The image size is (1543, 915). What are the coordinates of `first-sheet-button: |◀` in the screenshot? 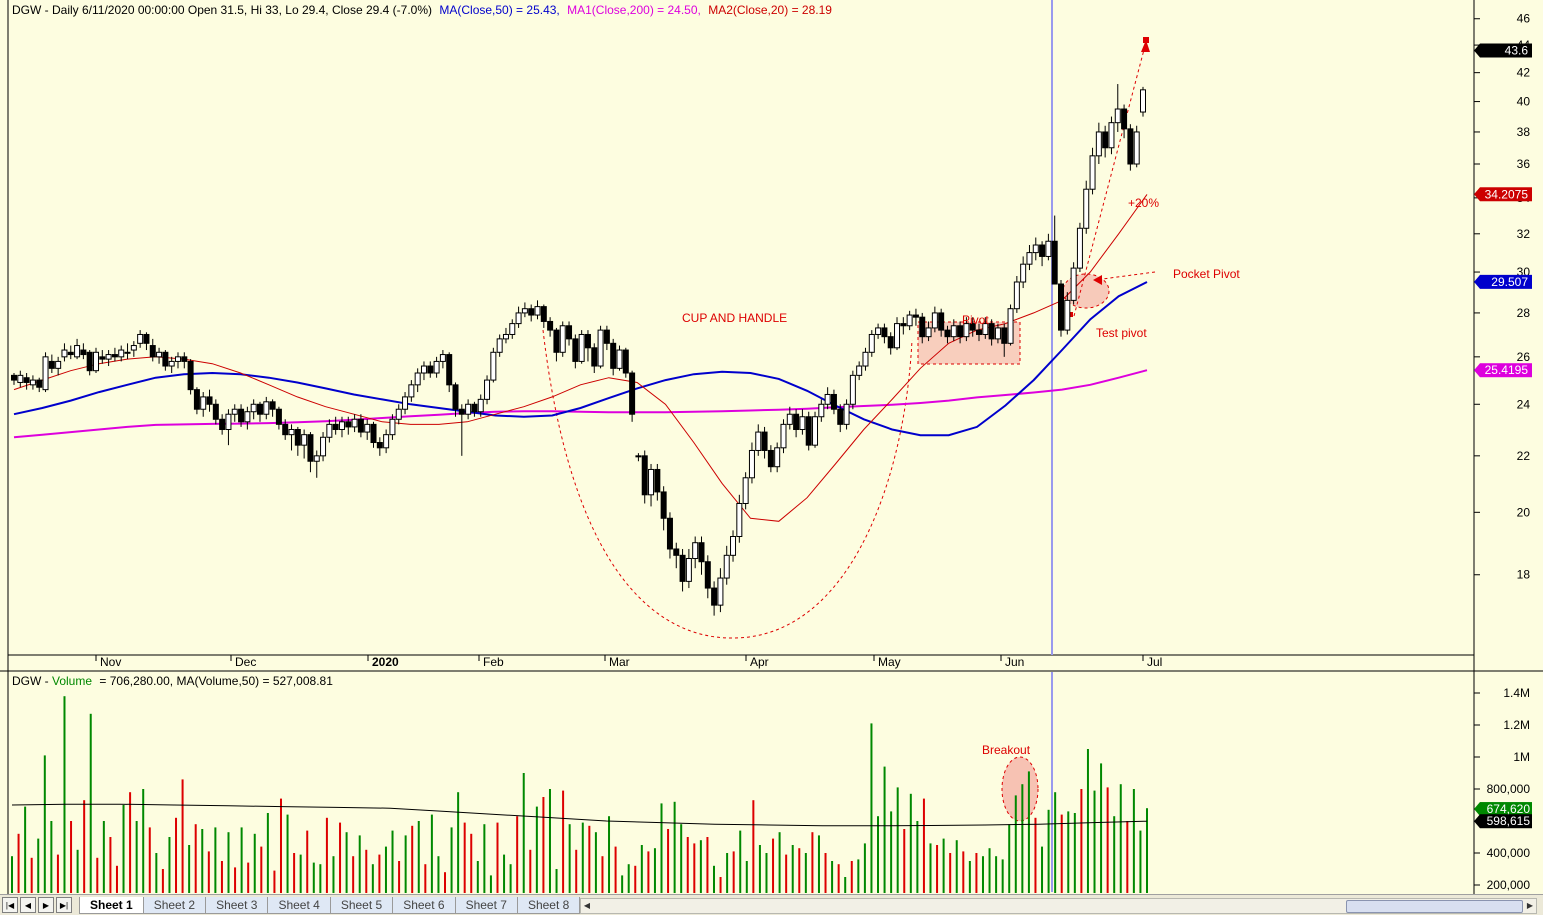 It's located at (10, 905).